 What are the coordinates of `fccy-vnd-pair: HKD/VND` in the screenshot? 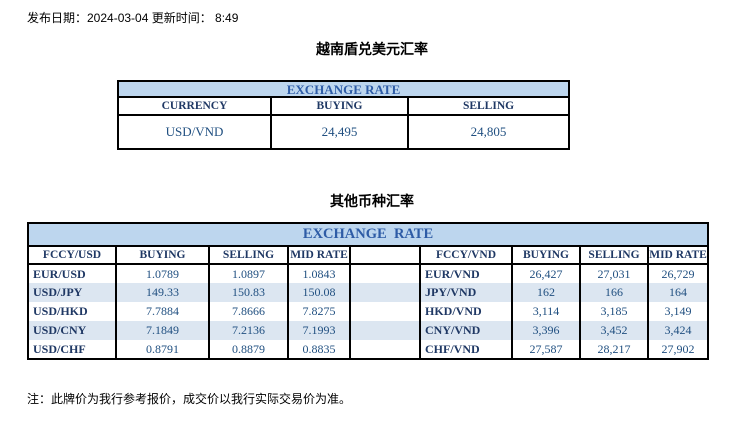 It's located at (466, 311).